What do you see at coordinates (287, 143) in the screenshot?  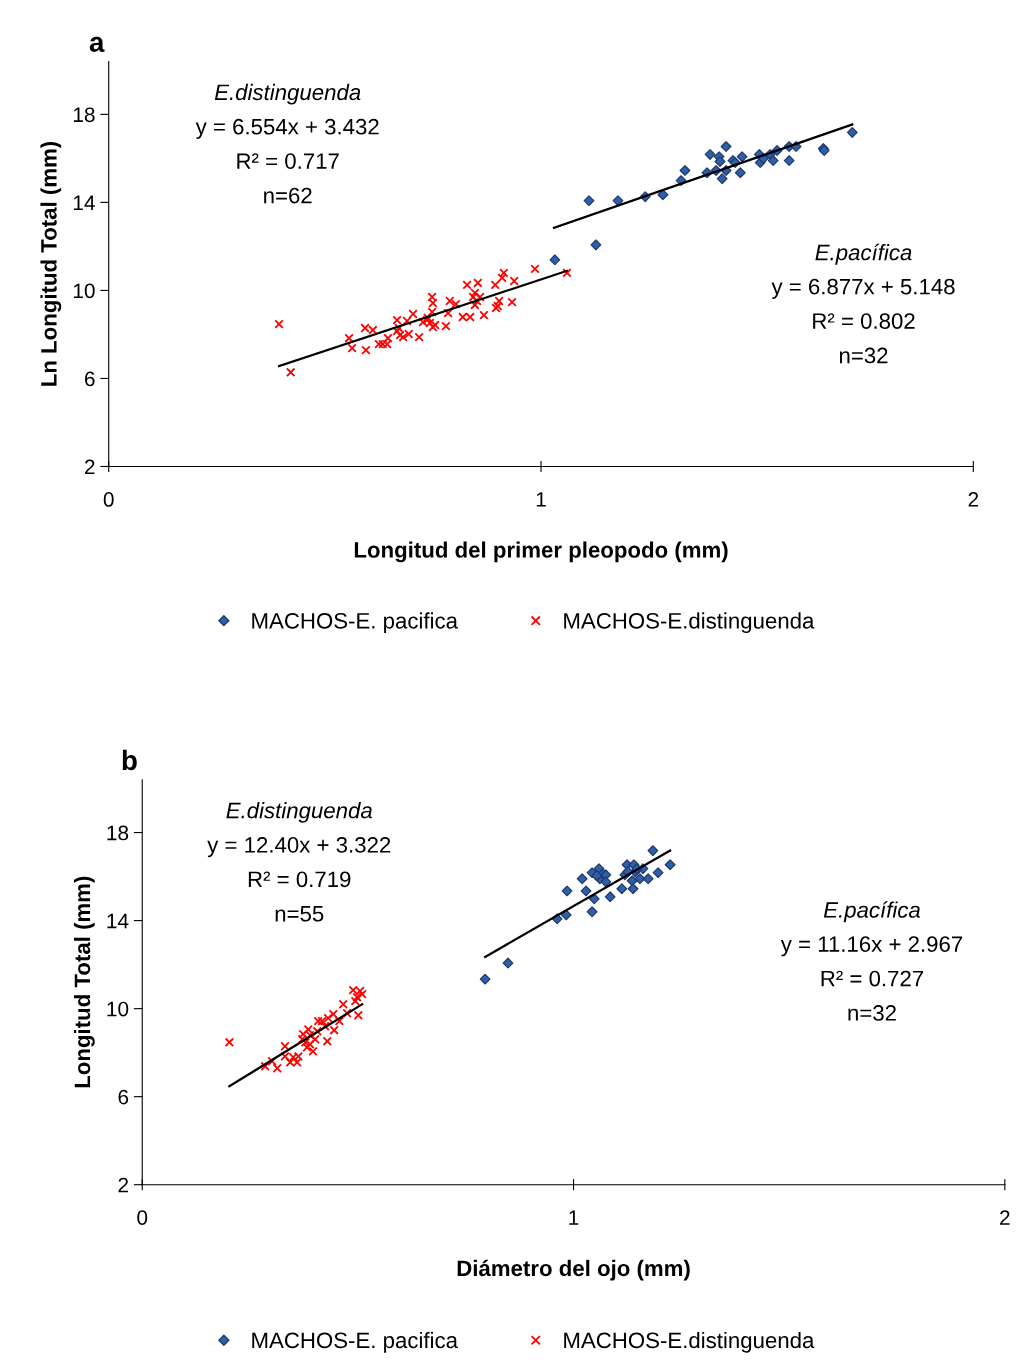 I see `annotation: E.distinguenda y = 6.554x + 3.432 R² = 0.717 n=62` at bounding box center [287, 143].